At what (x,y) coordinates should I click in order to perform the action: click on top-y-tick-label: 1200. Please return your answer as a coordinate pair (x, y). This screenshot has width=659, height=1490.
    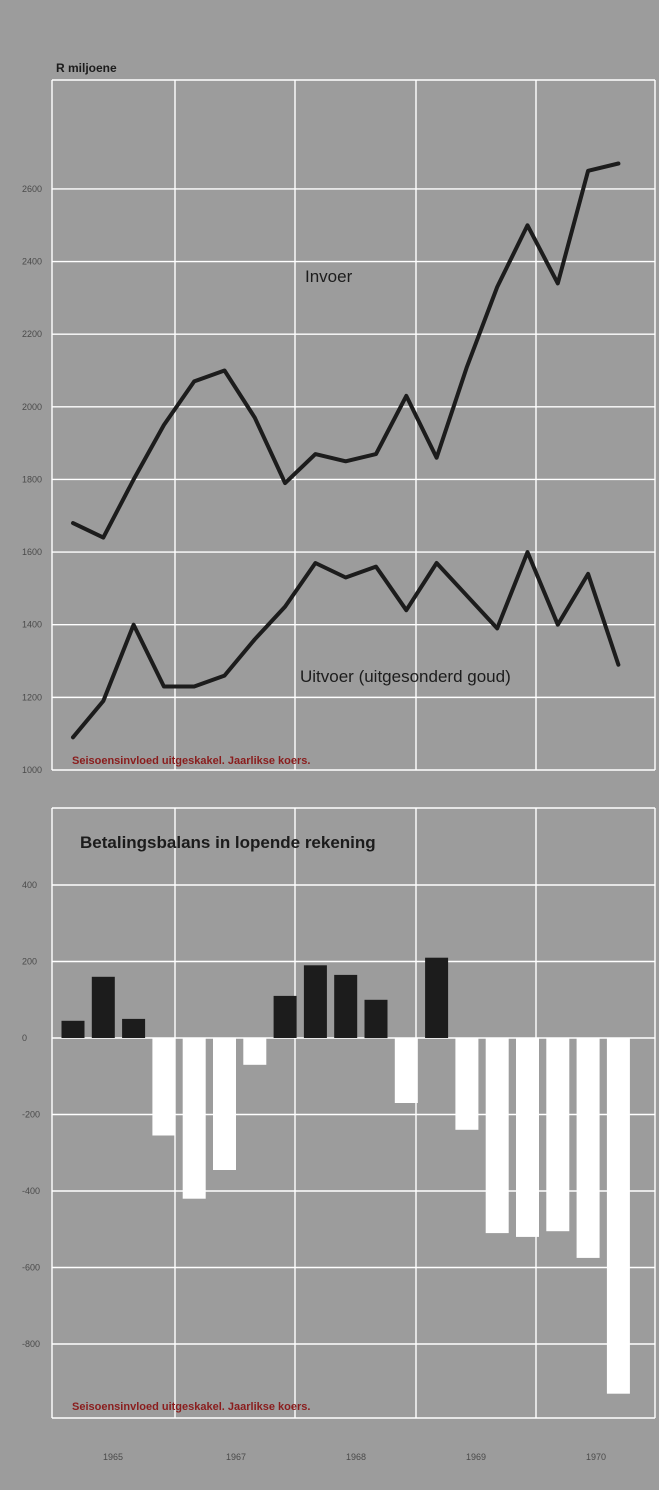
    Looking at the image, I should click on (32, 697).